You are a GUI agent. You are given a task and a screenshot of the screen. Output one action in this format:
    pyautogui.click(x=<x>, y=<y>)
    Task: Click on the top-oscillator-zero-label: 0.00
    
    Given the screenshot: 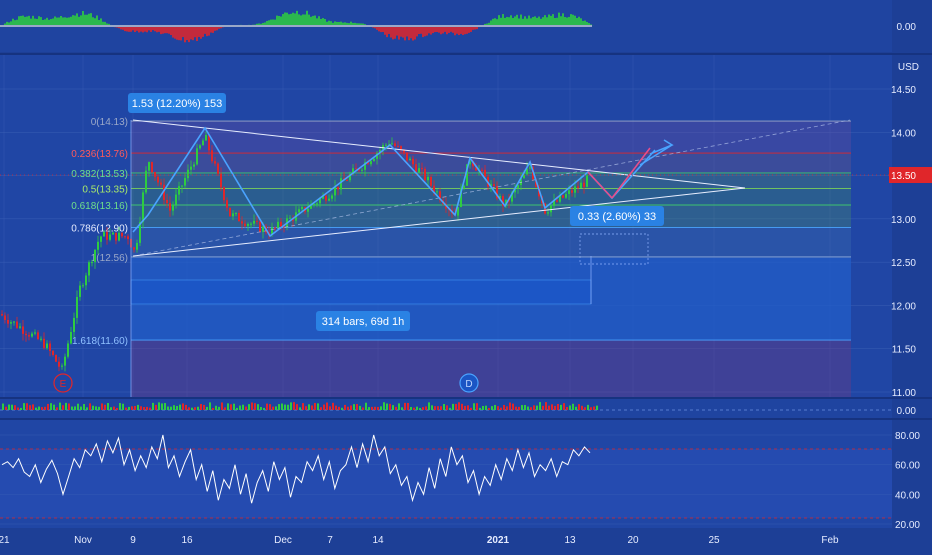 What is the action you would take?
    pyautogui.click(x=907, y=27)
    